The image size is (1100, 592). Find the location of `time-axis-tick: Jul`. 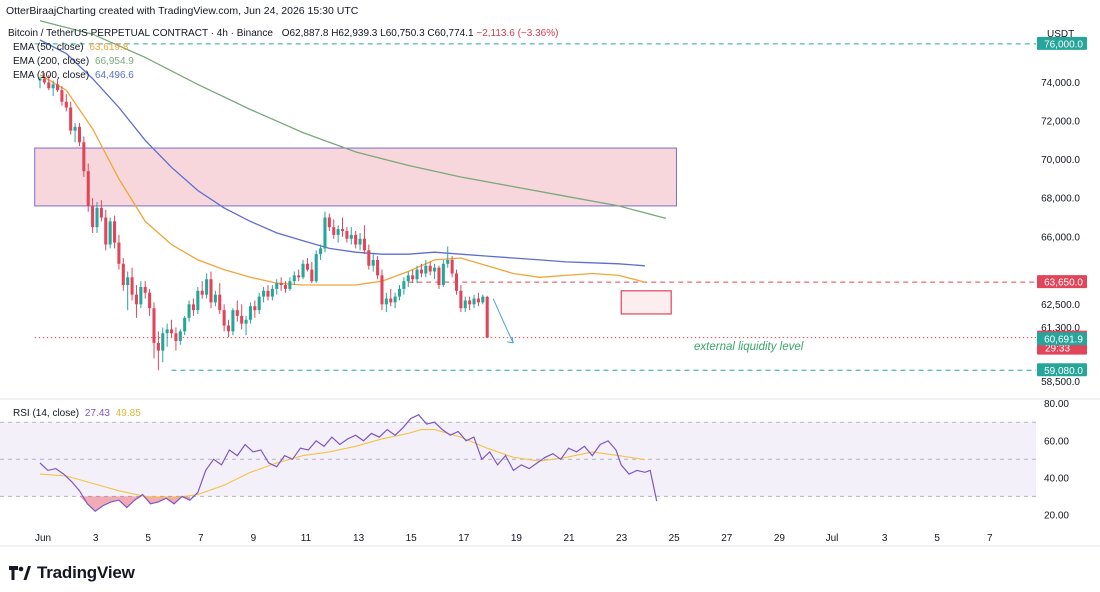

time-axis-tick: Jul is located at coordinates (832, 538).